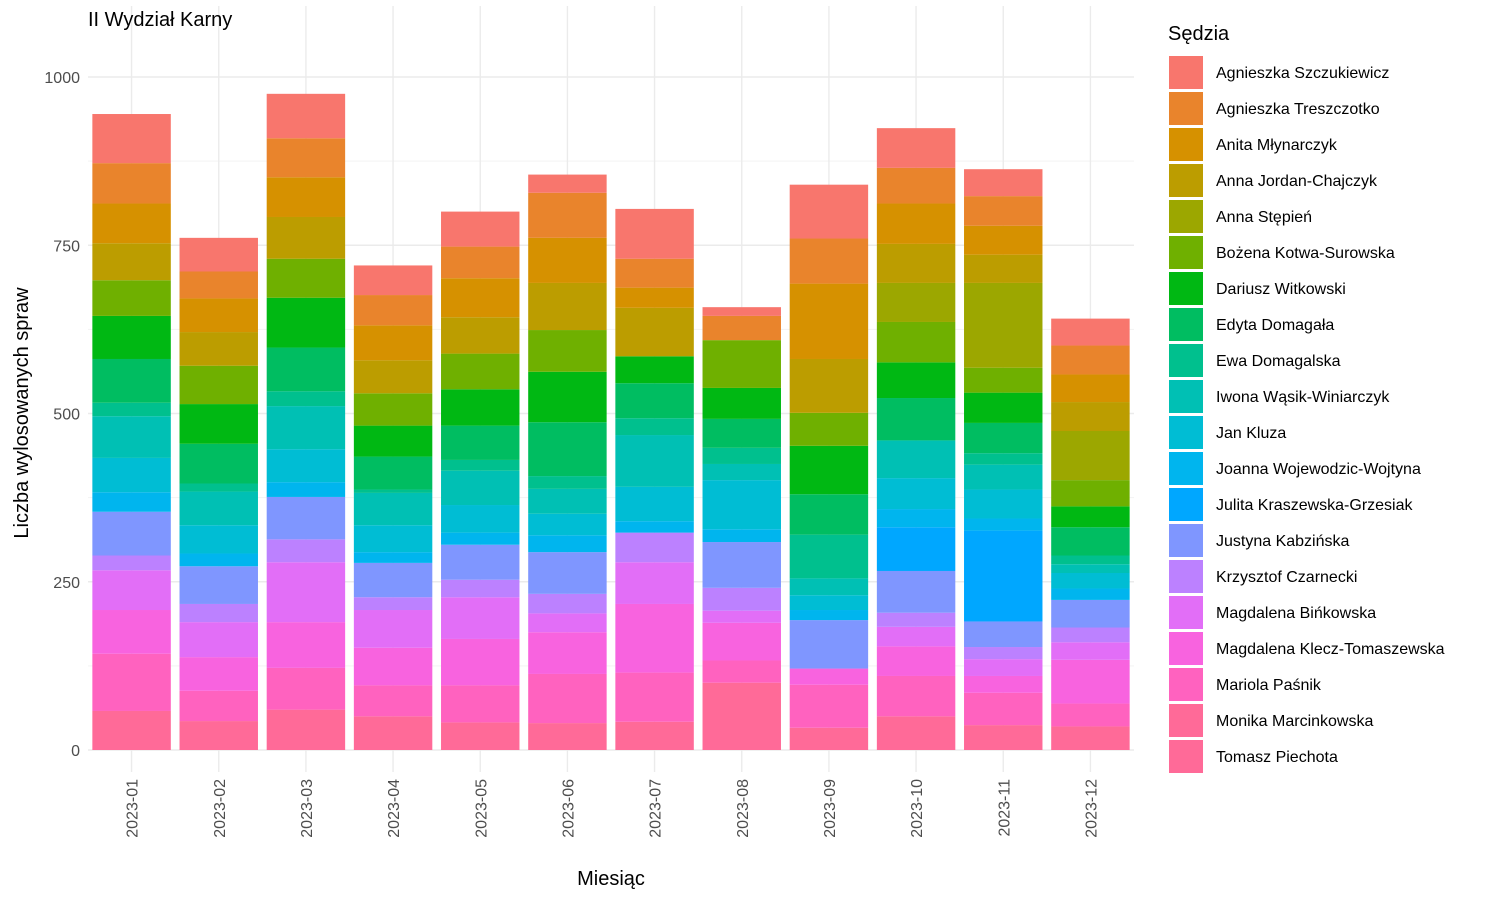  I want to click on legend-item: Tomasz Piechota, so click(1253, 756).